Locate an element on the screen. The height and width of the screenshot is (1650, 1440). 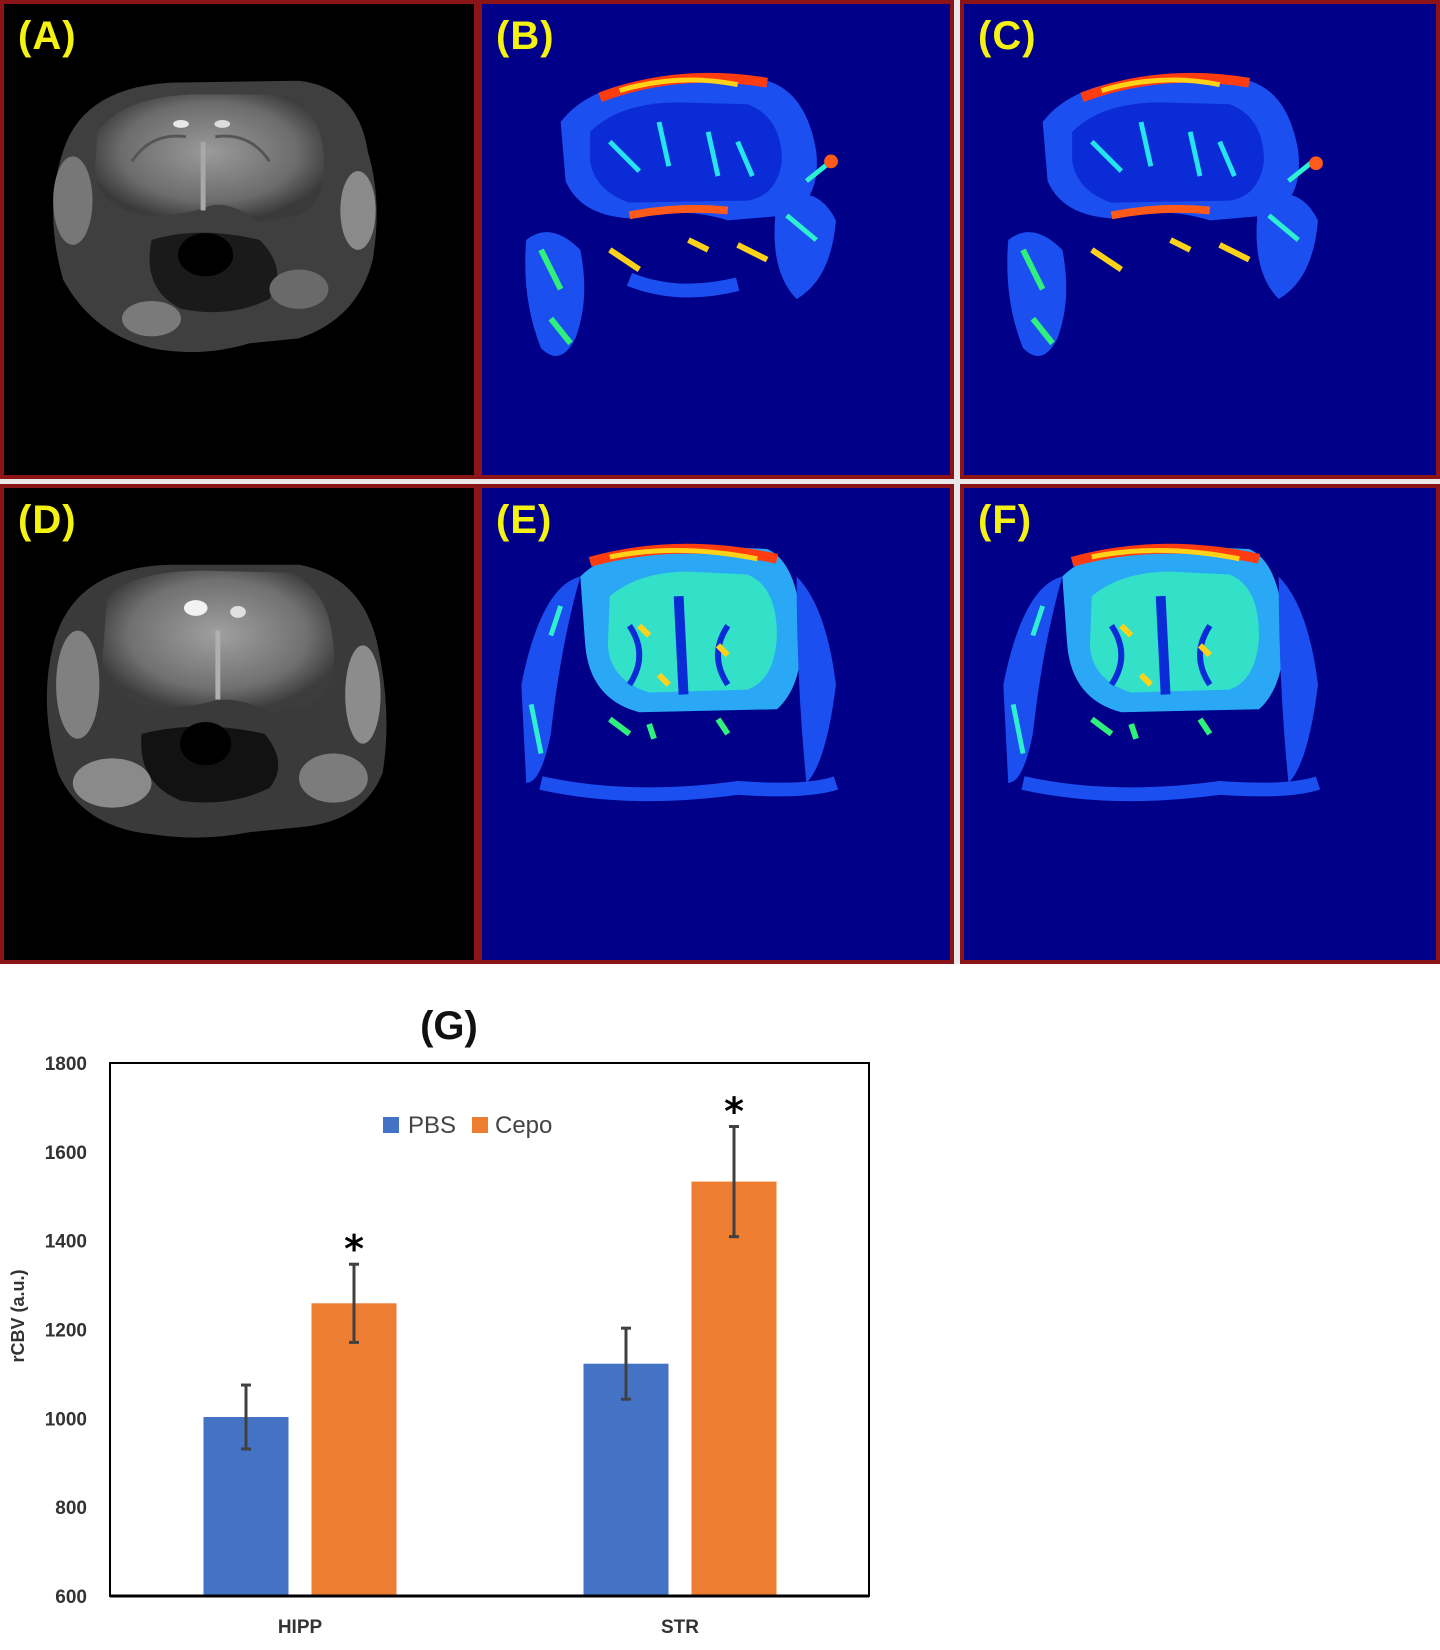
panel-e-perfusion-map: (E) is located at coordinates (716, 724).